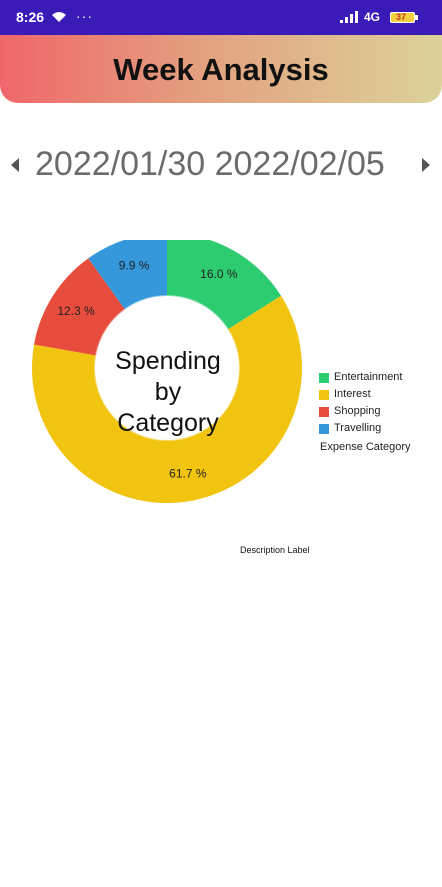 Image resolution: width=442 pixels, height=887 pixels. I want to click on battery-level: 37, so click(401, 17).